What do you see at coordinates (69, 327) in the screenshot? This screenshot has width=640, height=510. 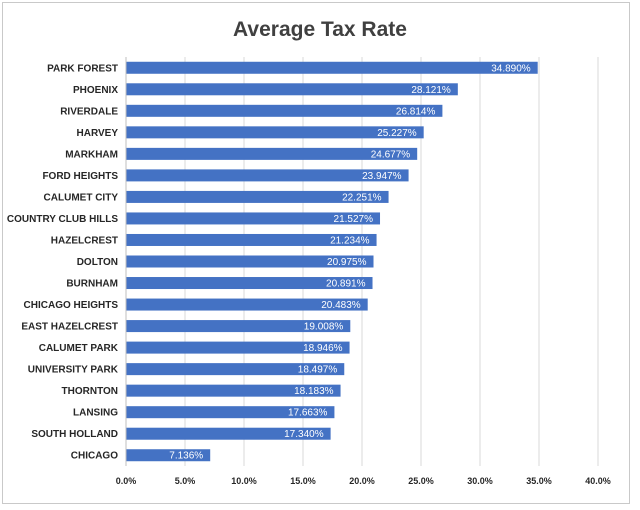 I see `category-label: EAST HAZELCREST` at bounding box center [69, 327].